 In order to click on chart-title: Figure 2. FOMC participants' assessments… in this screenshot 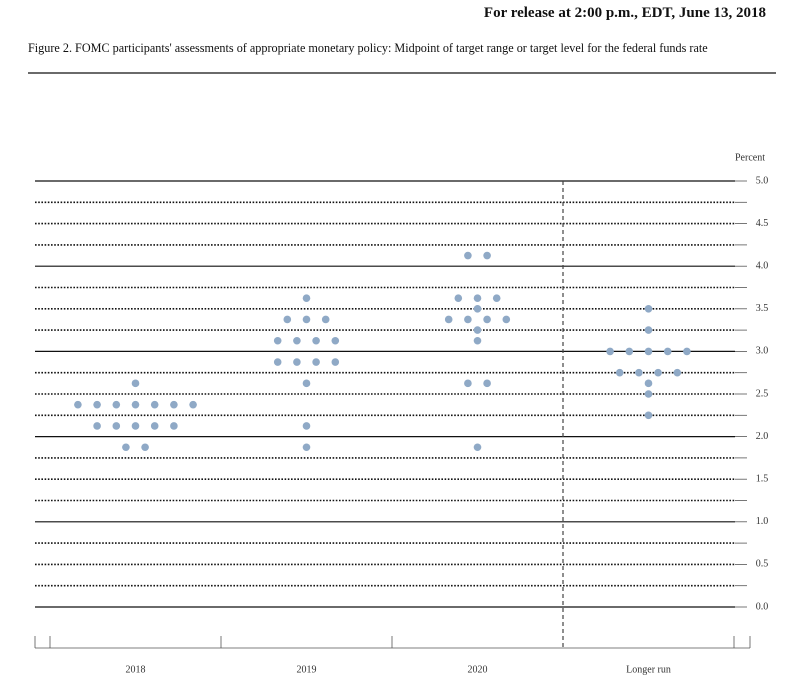, I will do `click(368, 48)`.